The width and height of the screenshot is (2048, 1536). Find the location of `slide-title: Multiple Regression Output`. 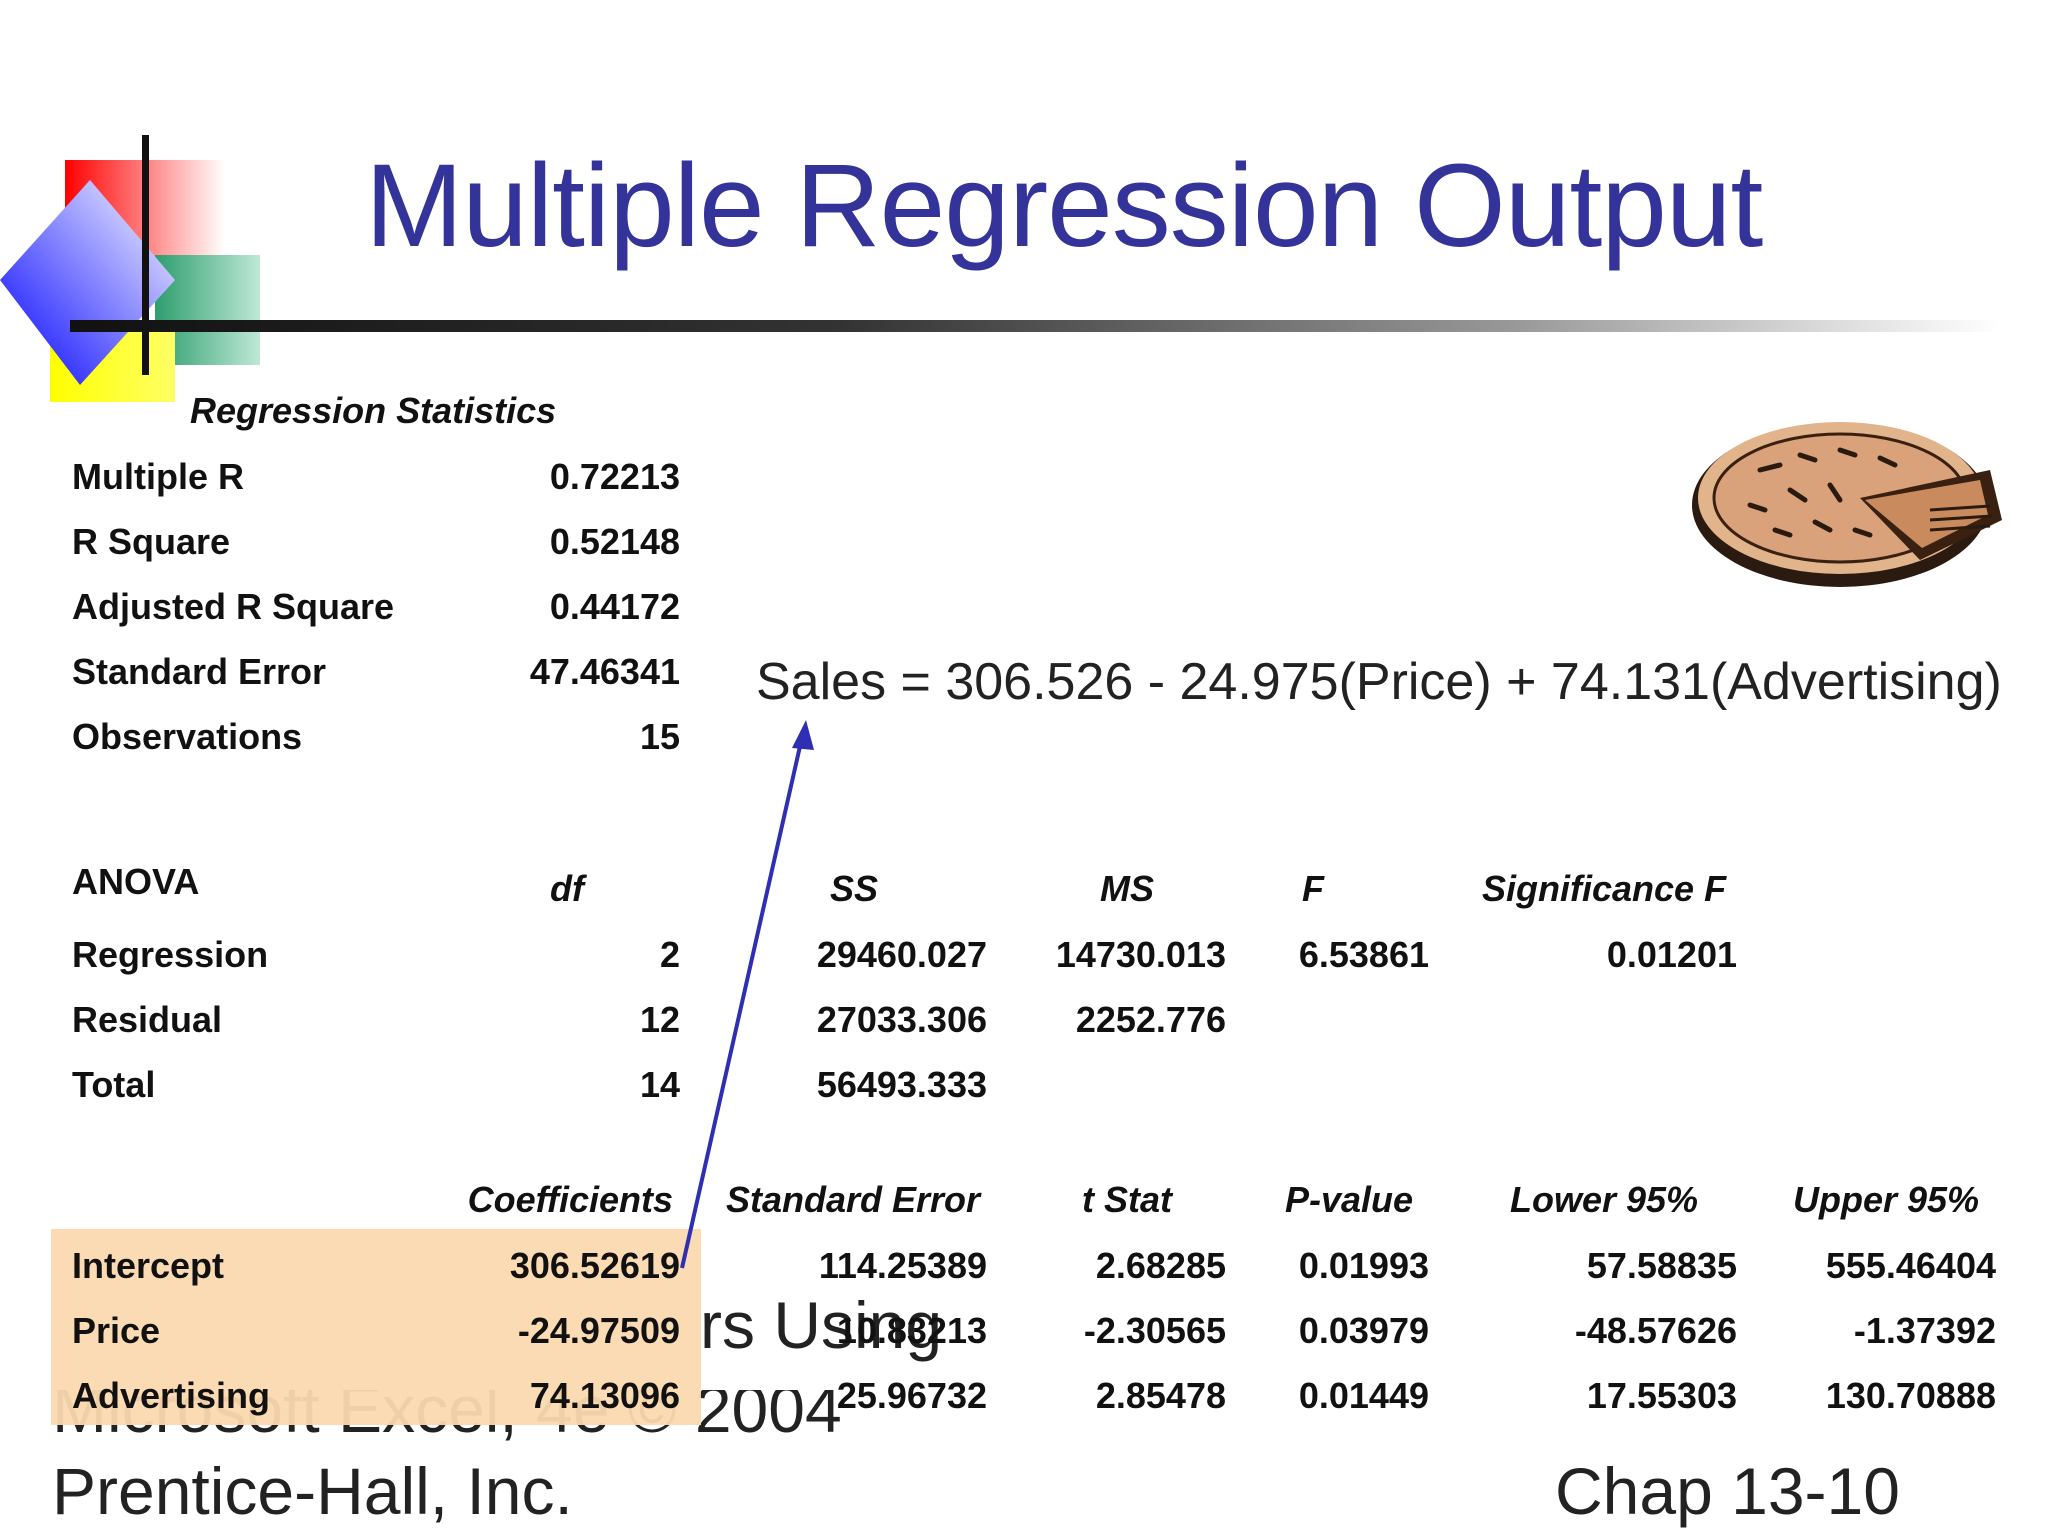

slide-title: Multiple Regression Output is located at coordinates (1064, 206).